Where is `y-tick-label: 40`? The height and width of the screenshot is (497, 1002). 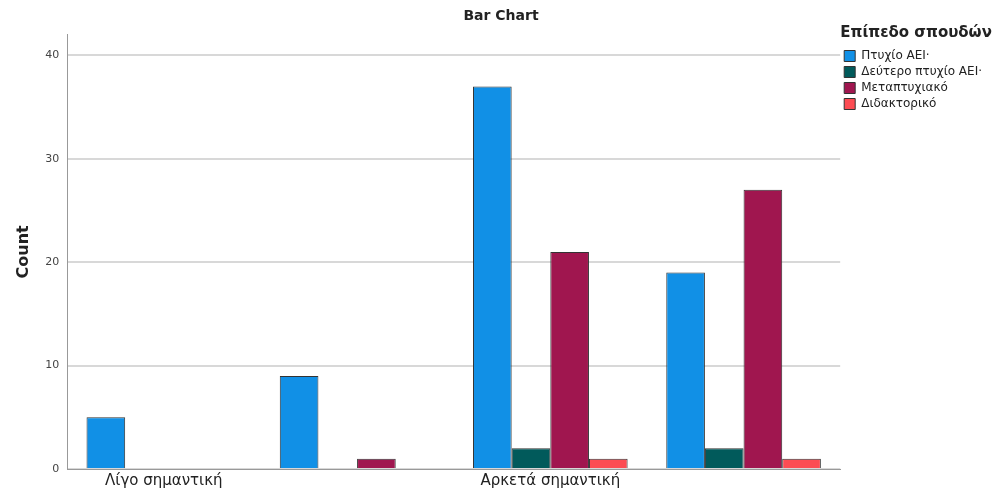 y-tick-label: 40 is located at coordinates (52, 55).